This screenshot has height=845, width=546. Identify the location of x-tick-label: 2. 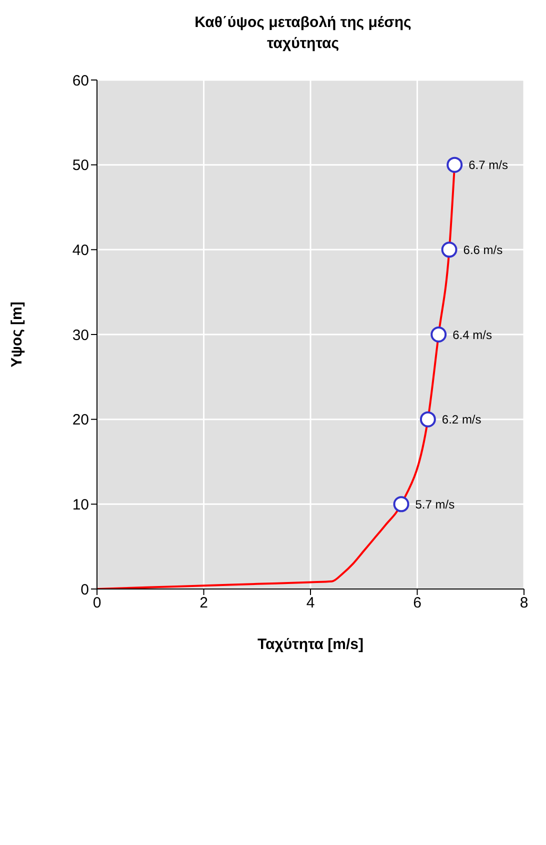
(204, 603).